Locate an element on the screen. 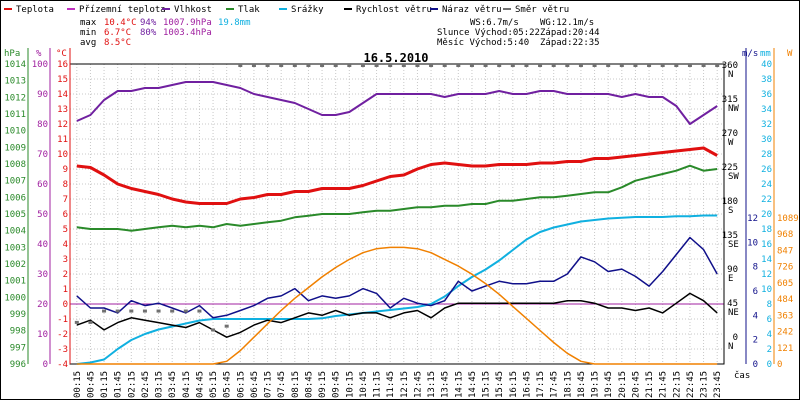  axis-tick-dir-label: SW is located at coordinates (733, 177).